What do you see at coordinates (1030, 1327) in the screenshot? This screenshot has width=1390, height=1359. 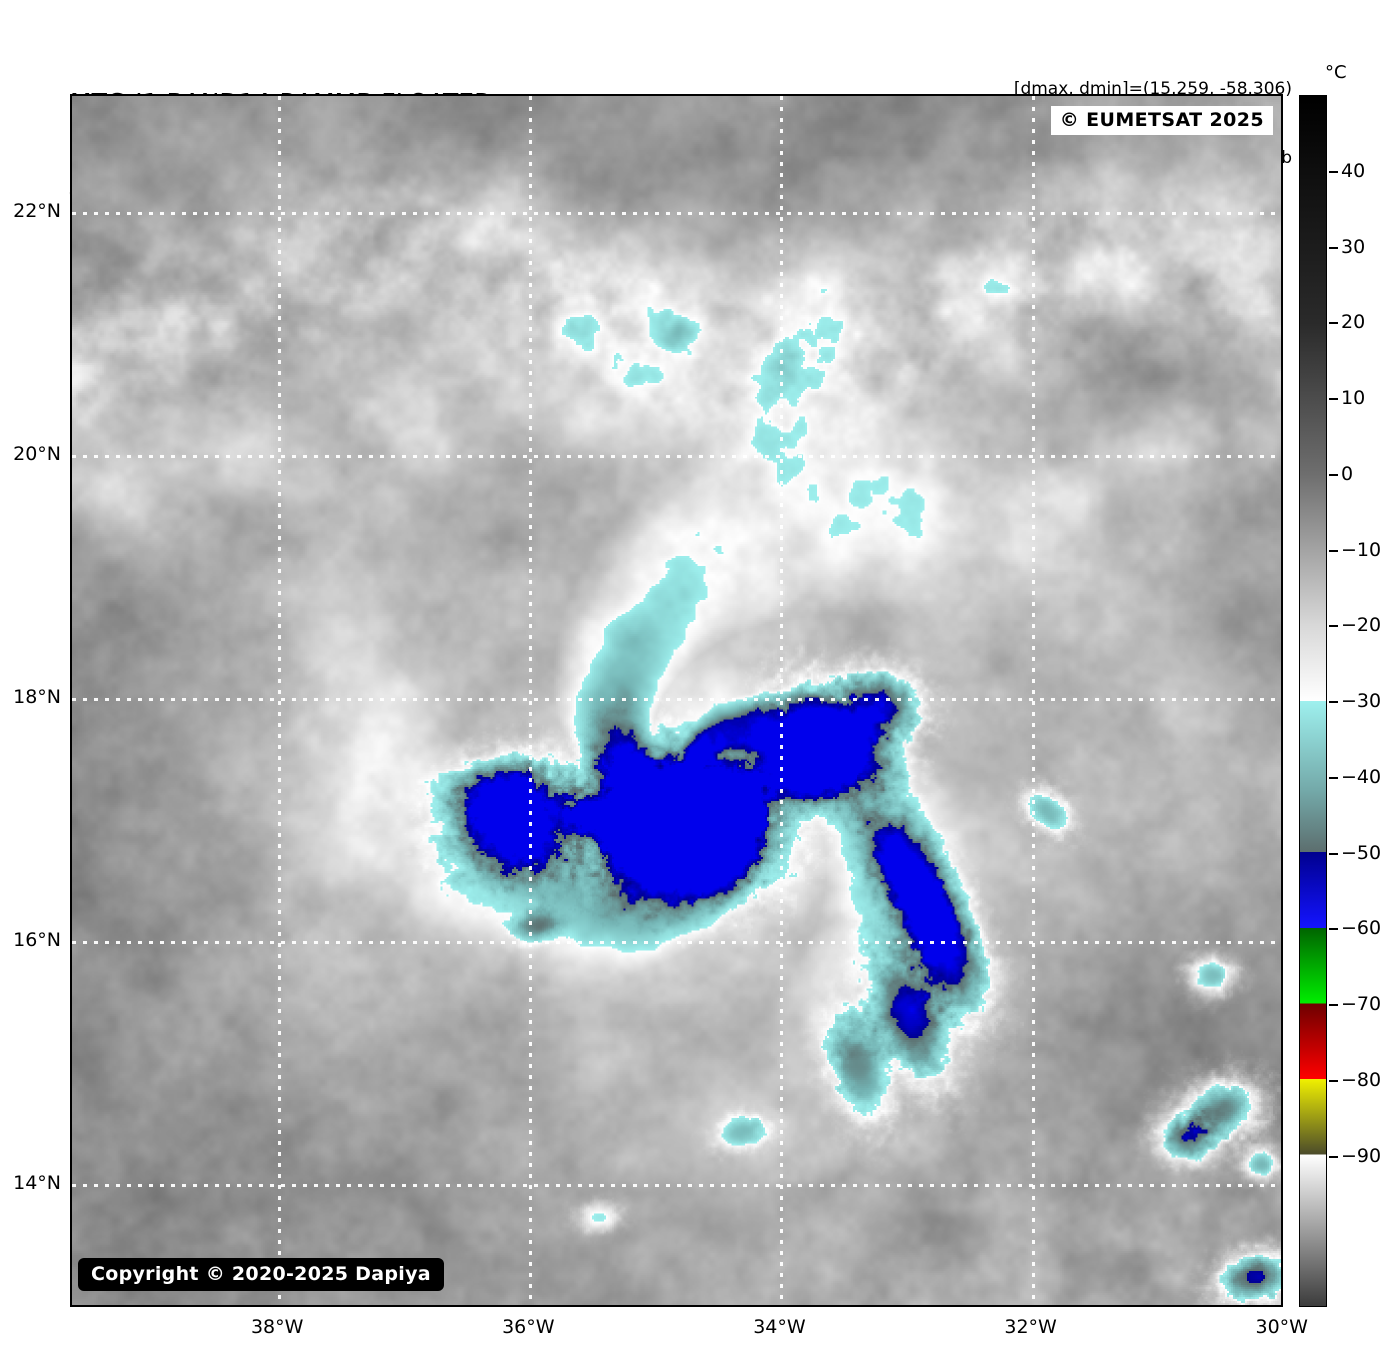 I see `lon-tick-label: 32°W` at bounding box center [1030, 1327].